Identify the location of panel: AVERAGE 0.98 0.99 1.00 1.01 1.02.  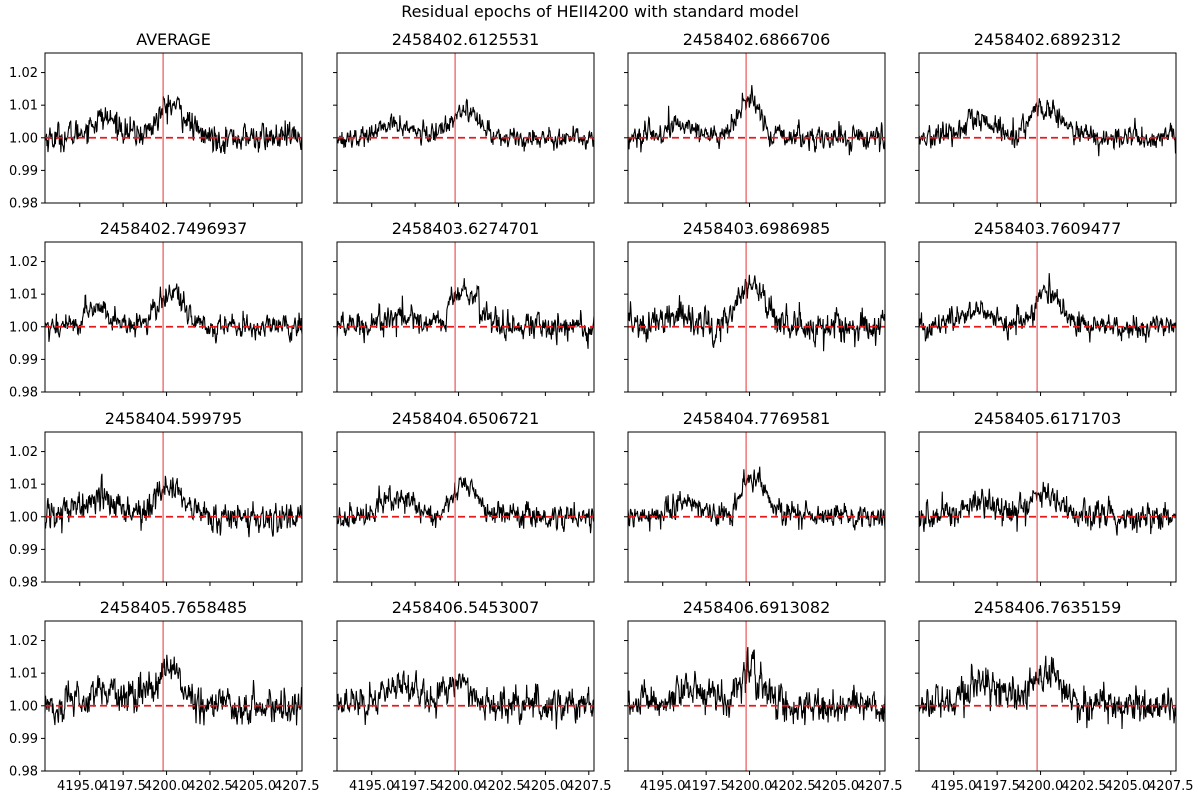
(156, 121).